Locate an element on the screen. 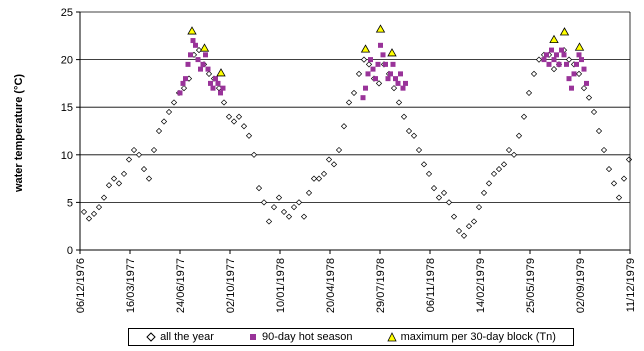 This screenshot has height=351, width=644. y-tick-label: 15 is located at coordinates (67, 108).